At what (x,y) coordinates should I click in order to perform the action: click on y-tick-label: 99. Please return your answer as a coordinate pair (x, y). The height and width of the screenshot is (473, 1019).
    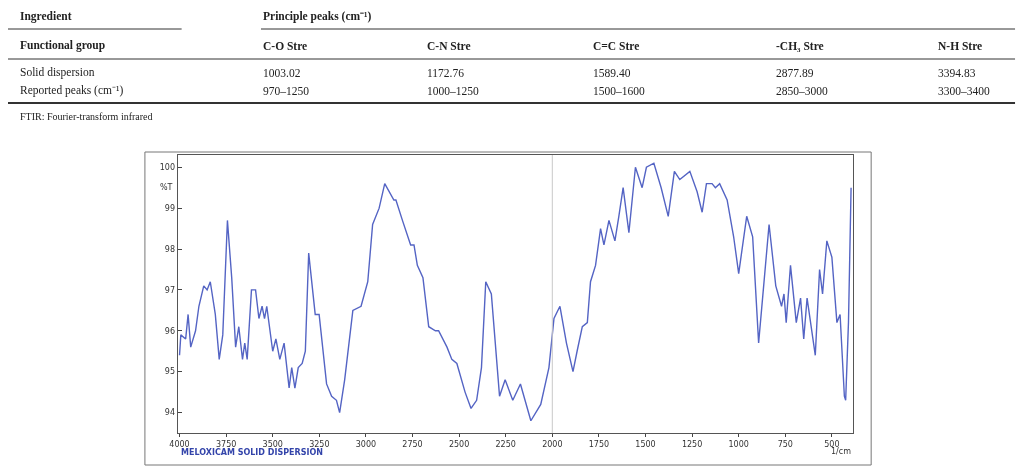
    Looking at the image, I should click on (170, 208).